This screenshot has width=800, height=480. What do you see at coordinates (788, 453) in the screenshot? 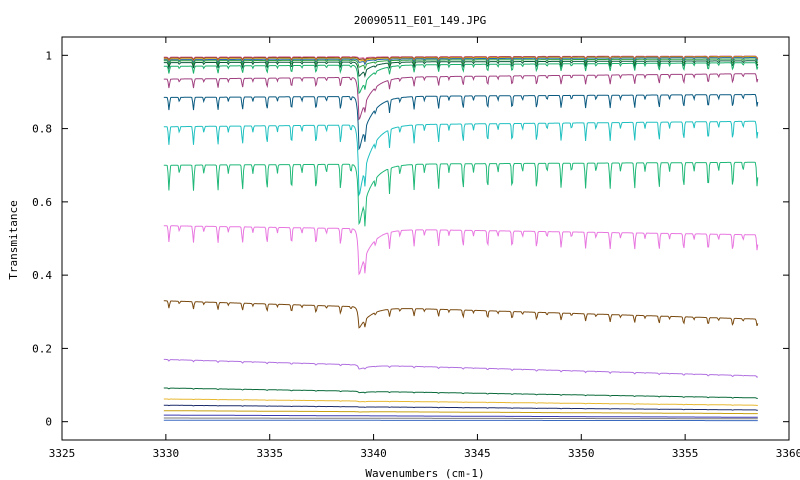
I see `x-tick-label: 3360` at bounding box center [788, 453].